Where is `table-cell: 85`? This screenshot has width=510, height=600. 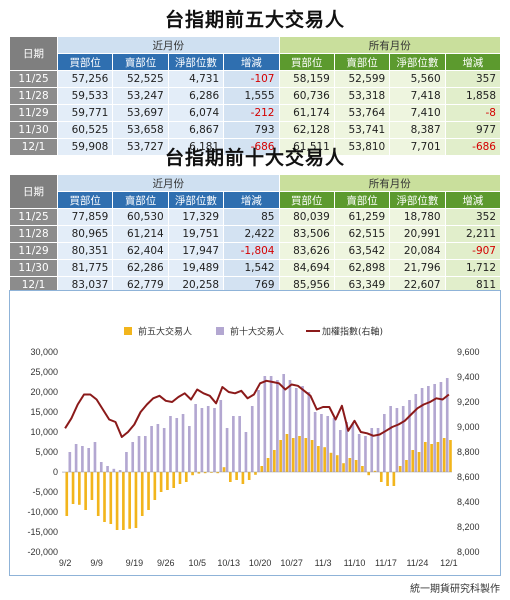 table-cell: 85 is located at coordinates (251, 217).